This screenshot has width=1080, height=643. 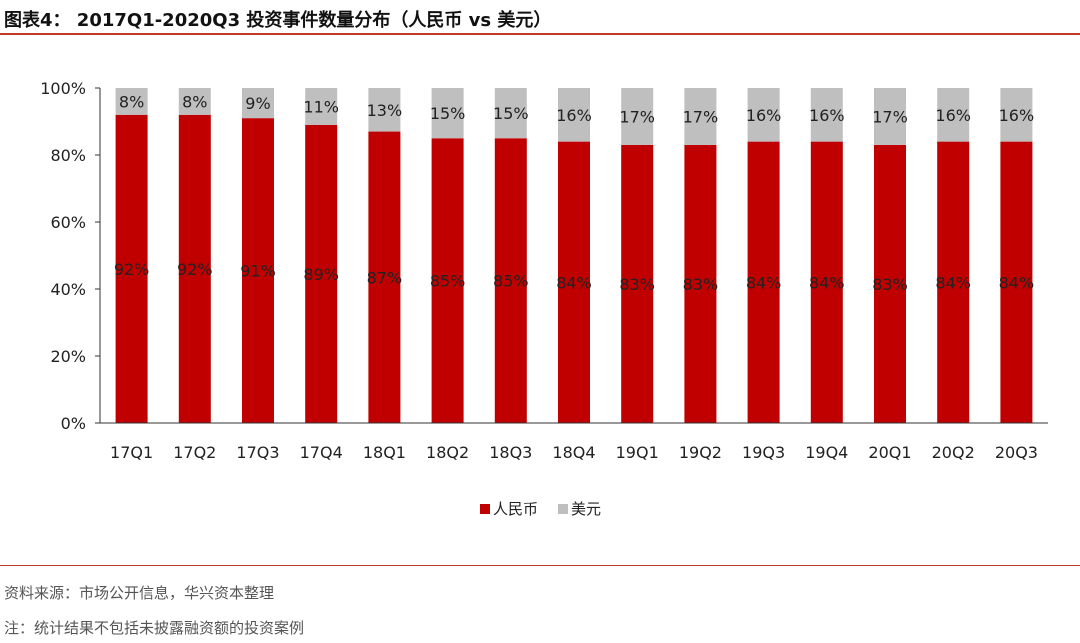 What do you see at coordinates (70, 256) in the screenshot?
I see `y-axis: 0% 20% 40% 60% 80% 100%` at bounding box center [70, 256].